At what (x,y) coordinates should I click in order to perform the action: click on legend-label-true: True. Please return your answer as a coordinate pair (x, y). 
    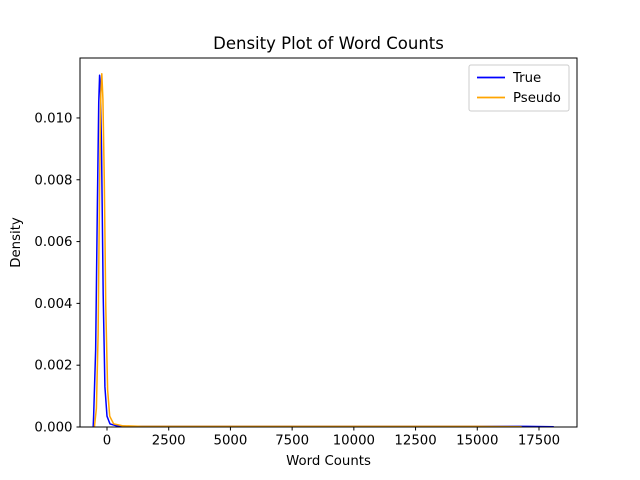
    Looking at the image, I should click on (526, 78).